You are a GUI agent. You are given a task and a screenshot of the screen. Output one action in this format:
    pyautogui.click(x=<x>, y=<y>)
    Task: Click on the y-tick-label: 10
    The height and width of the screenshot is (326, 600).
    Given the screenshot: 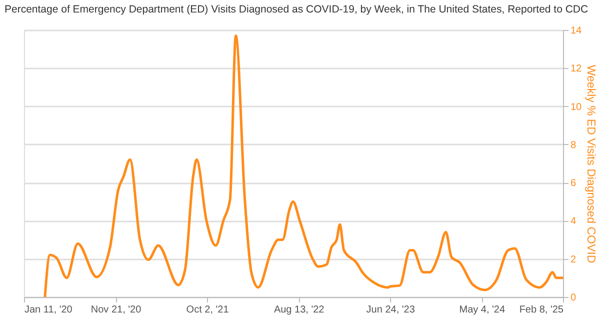 What is the action you would take?
    pyautogui.click(x=576, y=107)
    